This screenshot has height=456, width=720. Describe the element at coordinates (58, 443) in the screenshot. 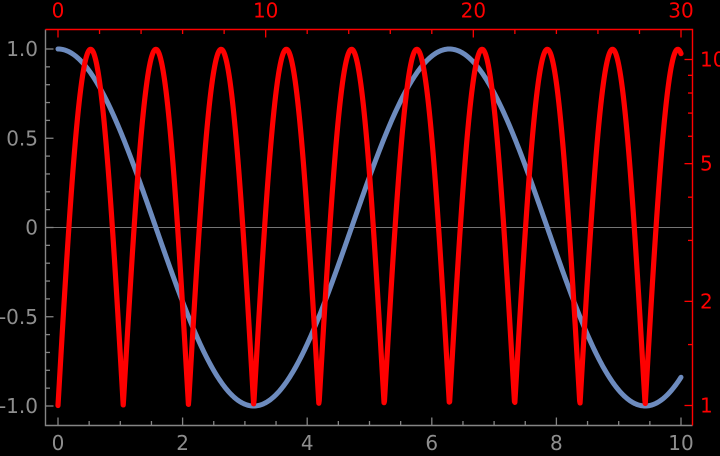

I see `bottom-tick-label: 0` at that location.